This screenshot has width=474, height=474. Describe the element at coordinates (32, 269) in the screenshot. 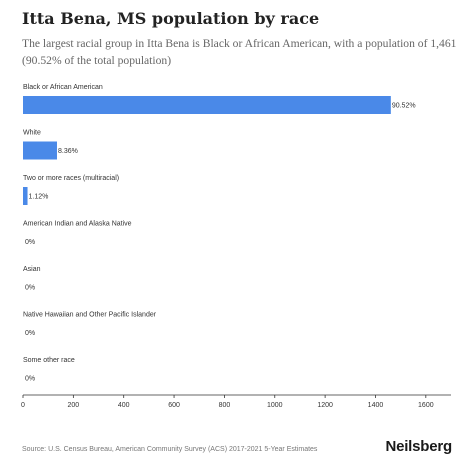

I see `category-label: Asian` at that location.